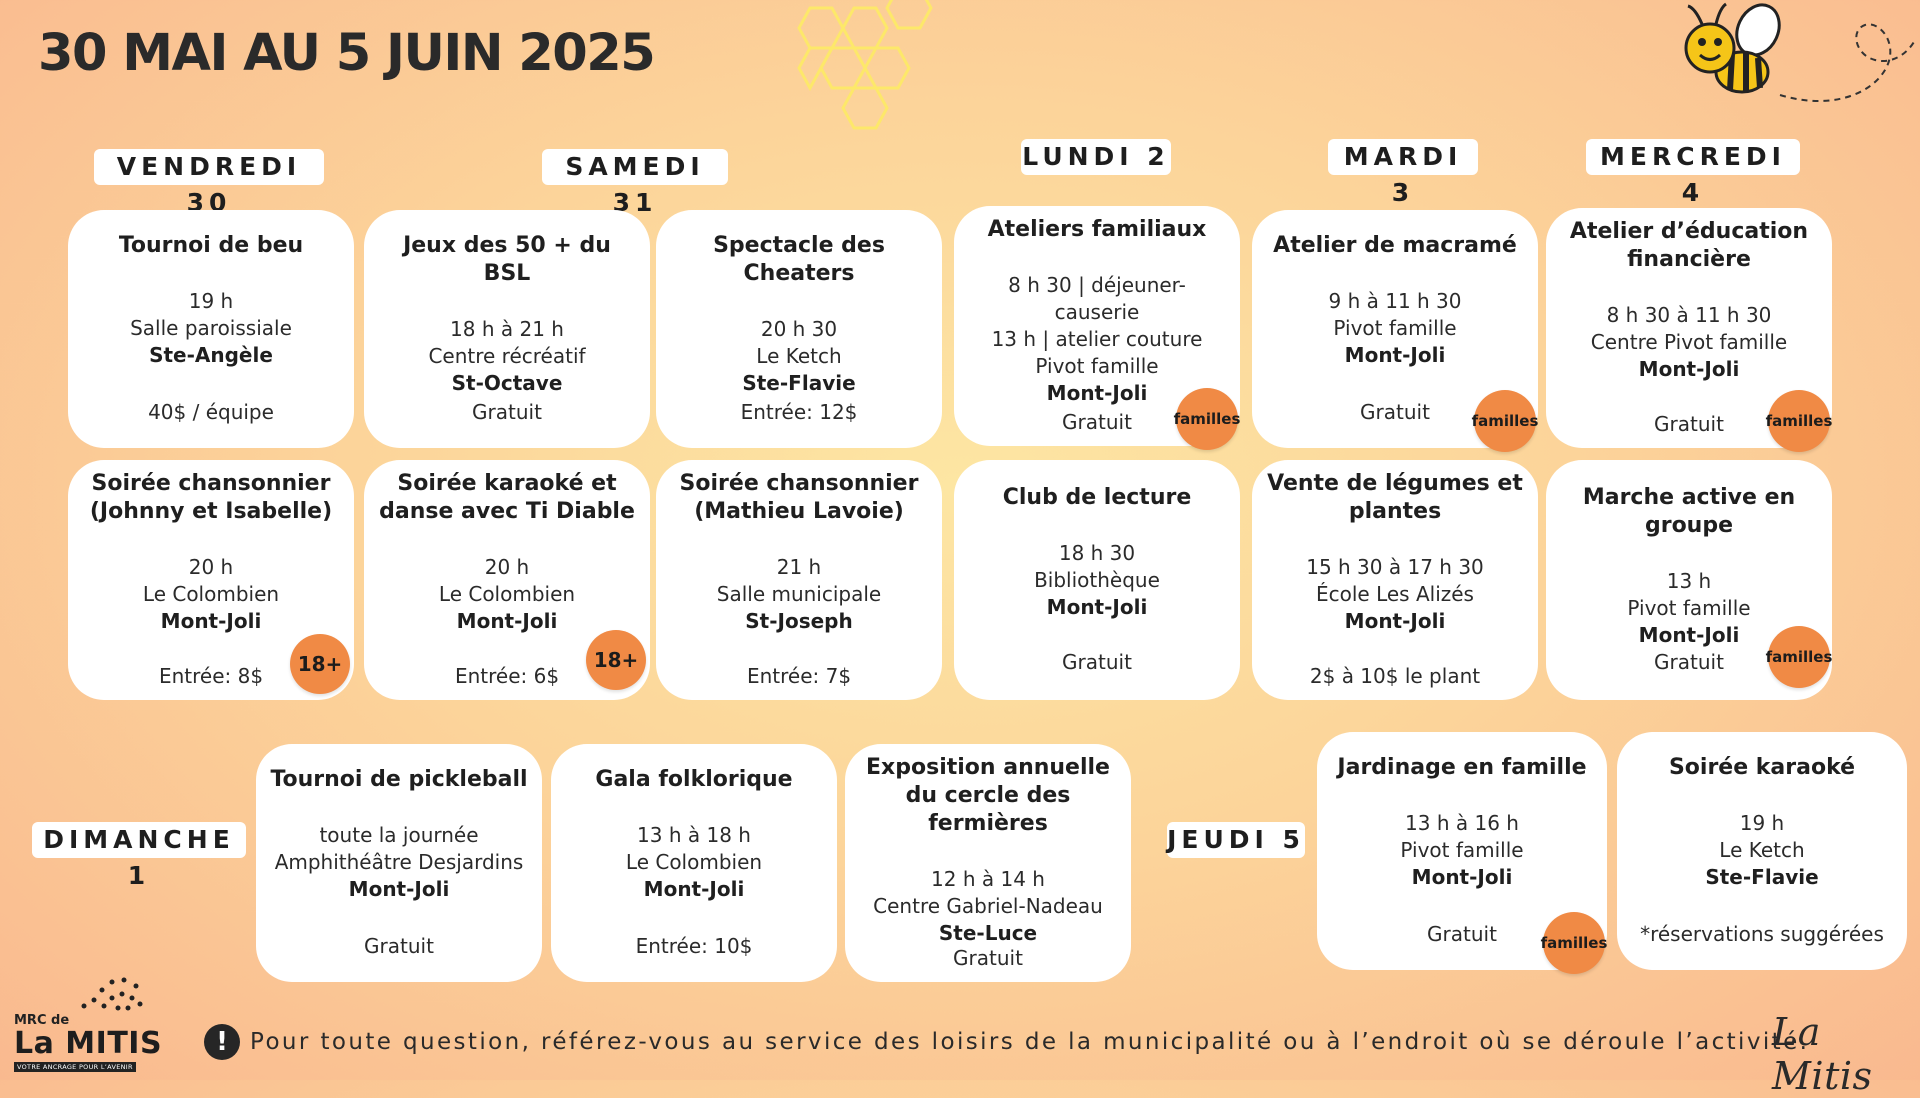  What do you see at coordinates (211, 412) in the screenshot?
I see `event-price: 40$ / équipe` at bounding box center [211, 412].